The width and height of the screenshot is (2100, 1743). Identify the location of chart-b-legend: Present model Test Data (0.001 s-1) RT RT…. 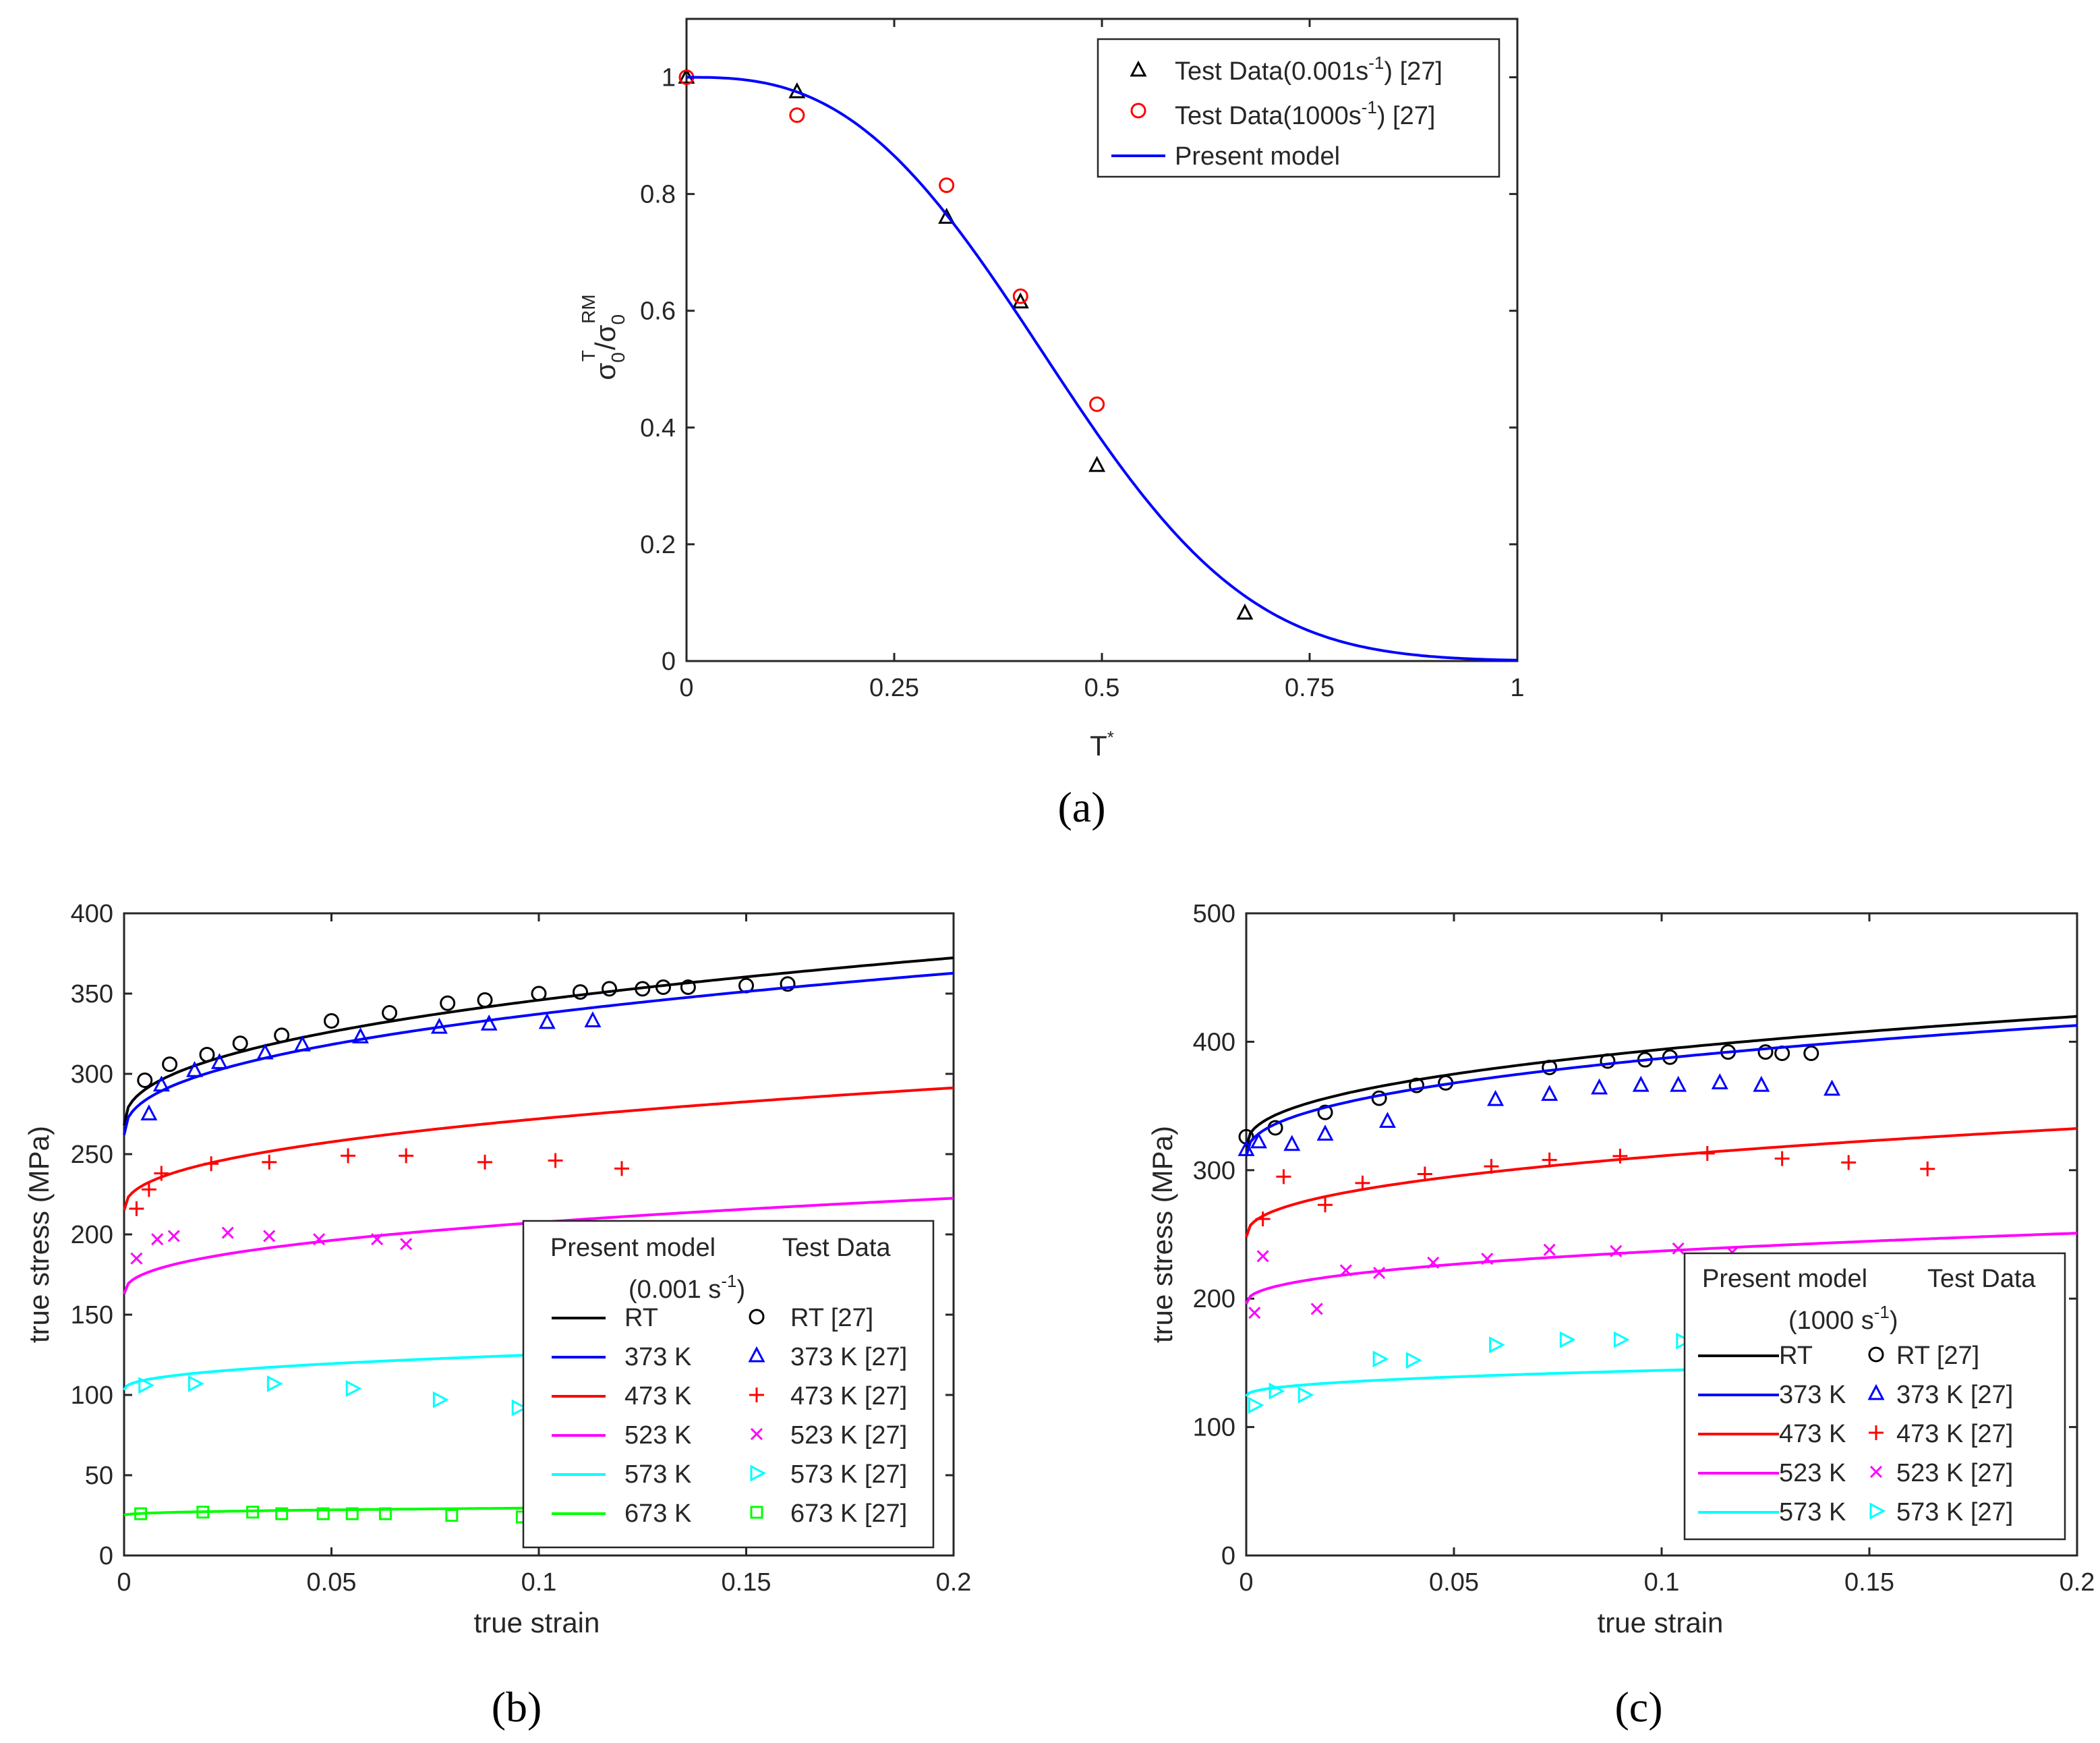
(728, 1385).